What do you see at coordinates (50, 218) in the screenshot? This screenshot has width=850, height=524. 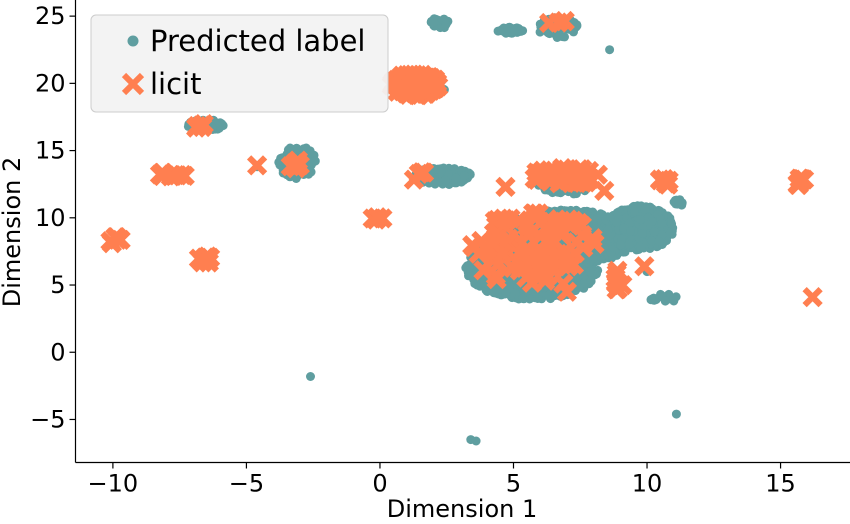 I see `y-tick-label: 10` at bounding box center [50, 218].